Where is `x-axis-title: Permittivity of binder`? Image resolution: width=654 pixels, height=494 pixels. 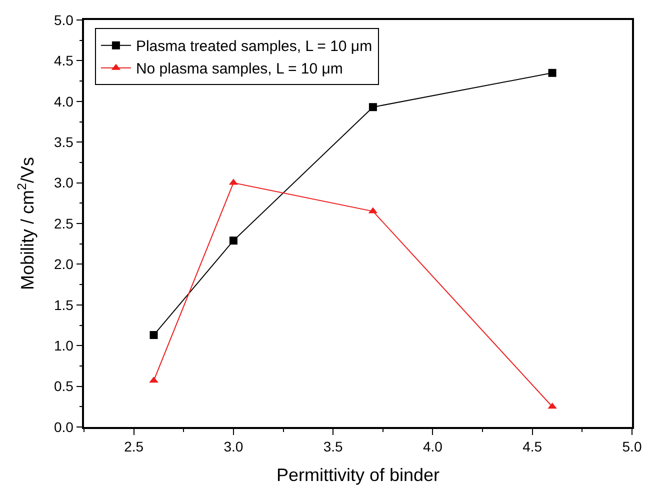
x-axis-title: Permittivity of binder is located at coordinates (358, 475).